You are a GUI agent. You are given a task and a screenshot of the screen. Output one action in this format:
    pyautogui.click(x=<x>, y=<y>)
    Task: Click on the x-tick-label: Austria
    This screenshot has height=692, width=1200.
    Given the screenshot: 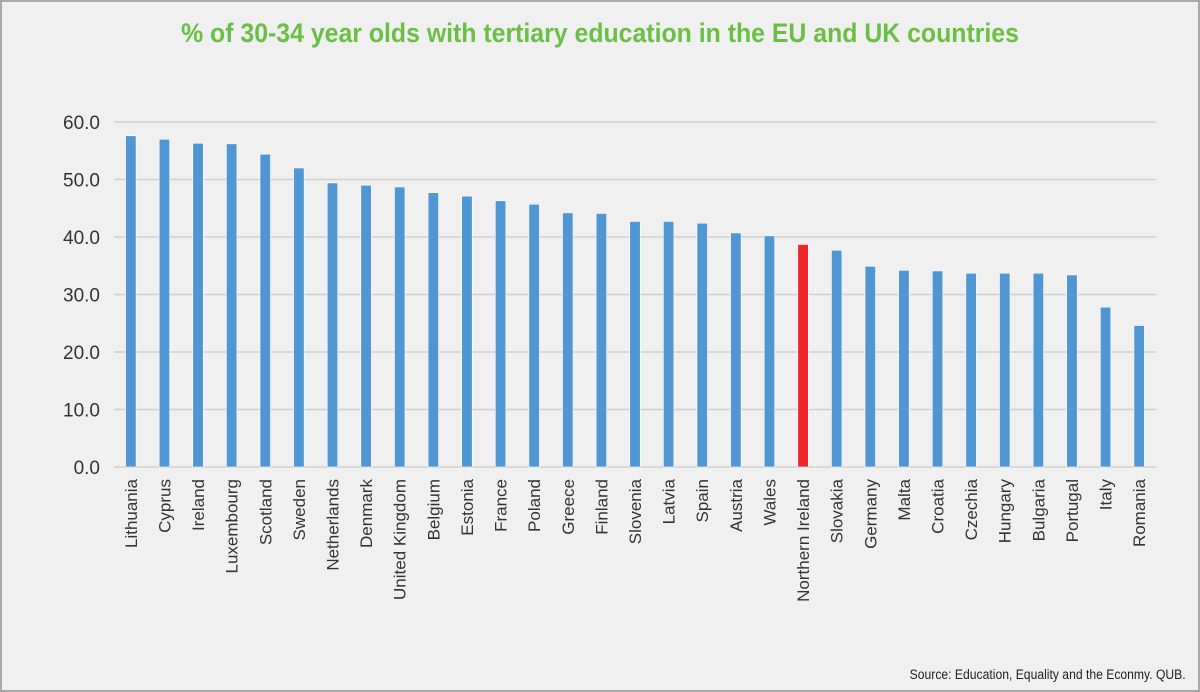 What is the action you would take?
    pyautogui.click(x=736, y=504)
    